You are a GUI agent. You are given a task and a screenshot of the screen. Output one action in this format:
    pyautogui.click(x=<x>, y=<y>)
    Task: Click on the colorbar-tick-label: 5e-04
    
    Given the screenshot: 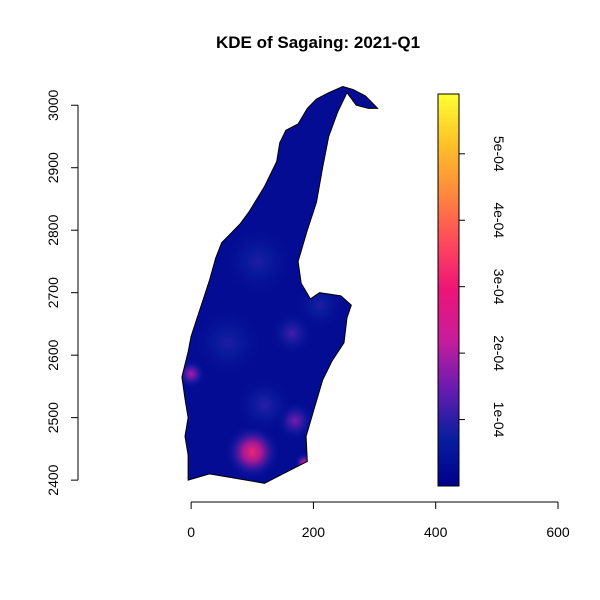 What is the action you would take?
    pyautogui.click(x=499, y=154)
    